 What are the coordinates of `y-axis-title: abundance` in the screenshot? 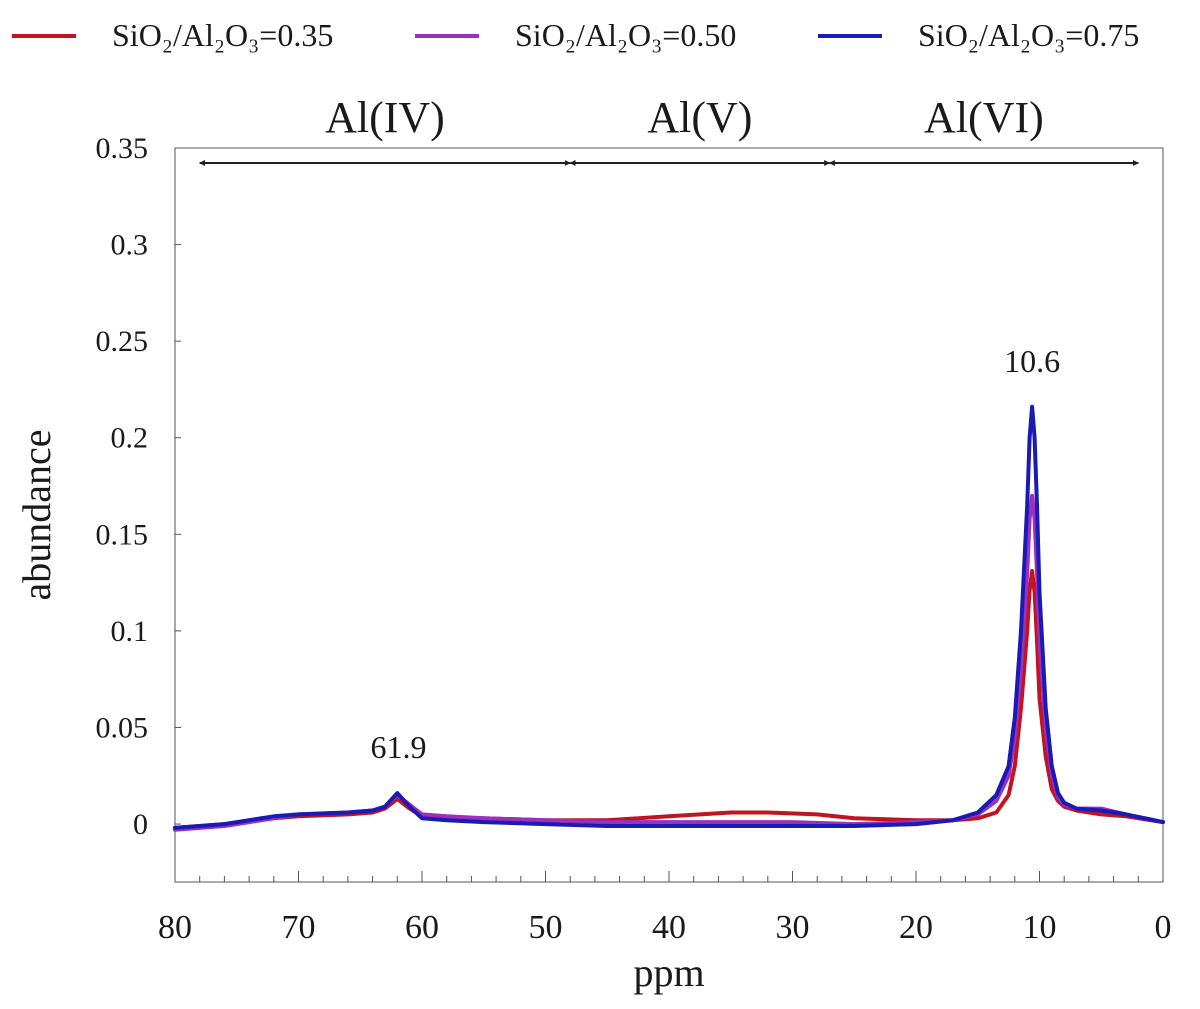 It's located at (36, 514).